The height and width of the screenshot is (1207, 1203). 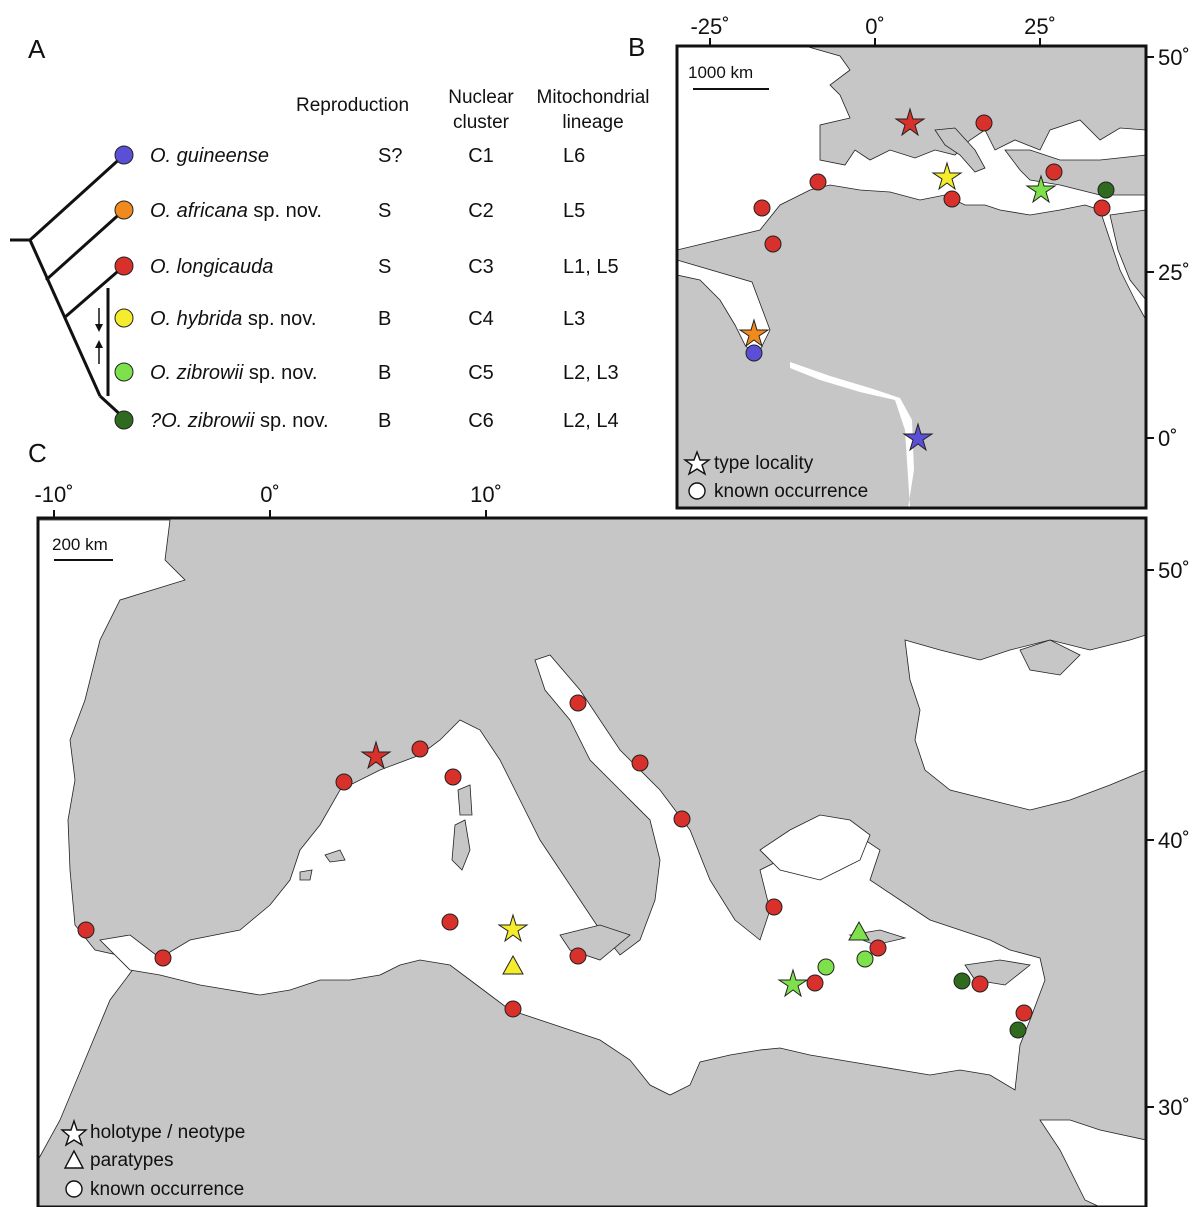 I want to click on taxon-nuc: C2, so click(x=481, y=211).